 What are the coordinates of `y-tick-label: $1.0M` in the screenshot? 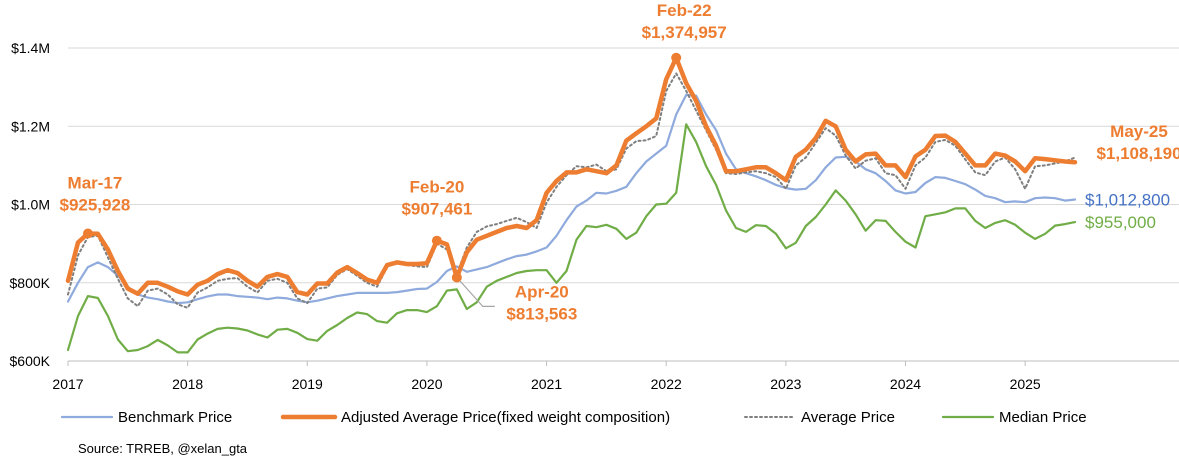 It's located at (30, 205).